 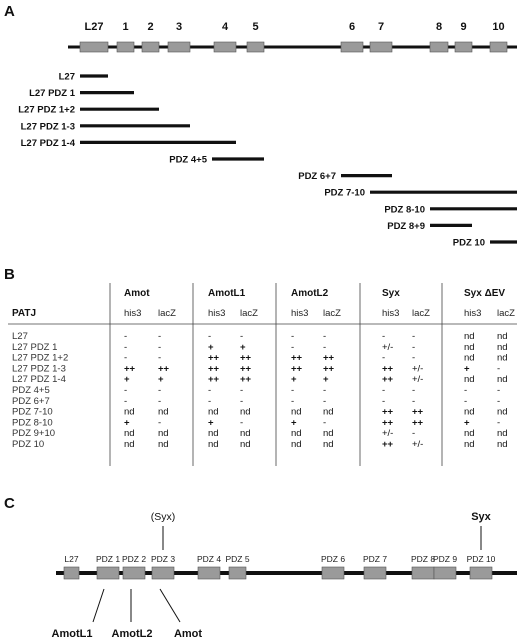 I want to click on construct-label: PDZ 8-10, so click(x=404, y=209).